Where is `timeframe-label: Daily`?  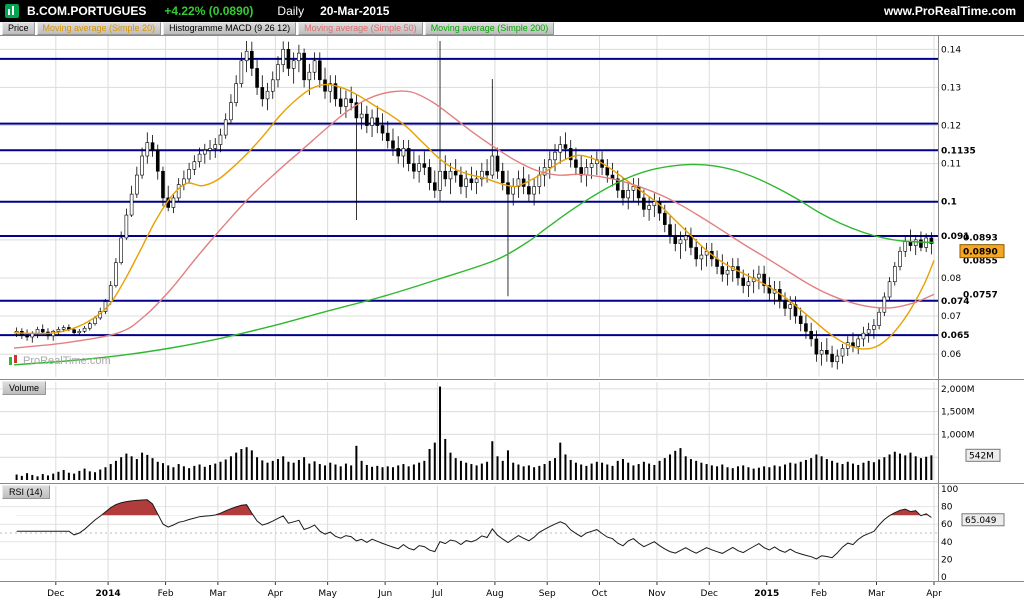 timeframe-label: Daily is located at coordinates (291, 11).